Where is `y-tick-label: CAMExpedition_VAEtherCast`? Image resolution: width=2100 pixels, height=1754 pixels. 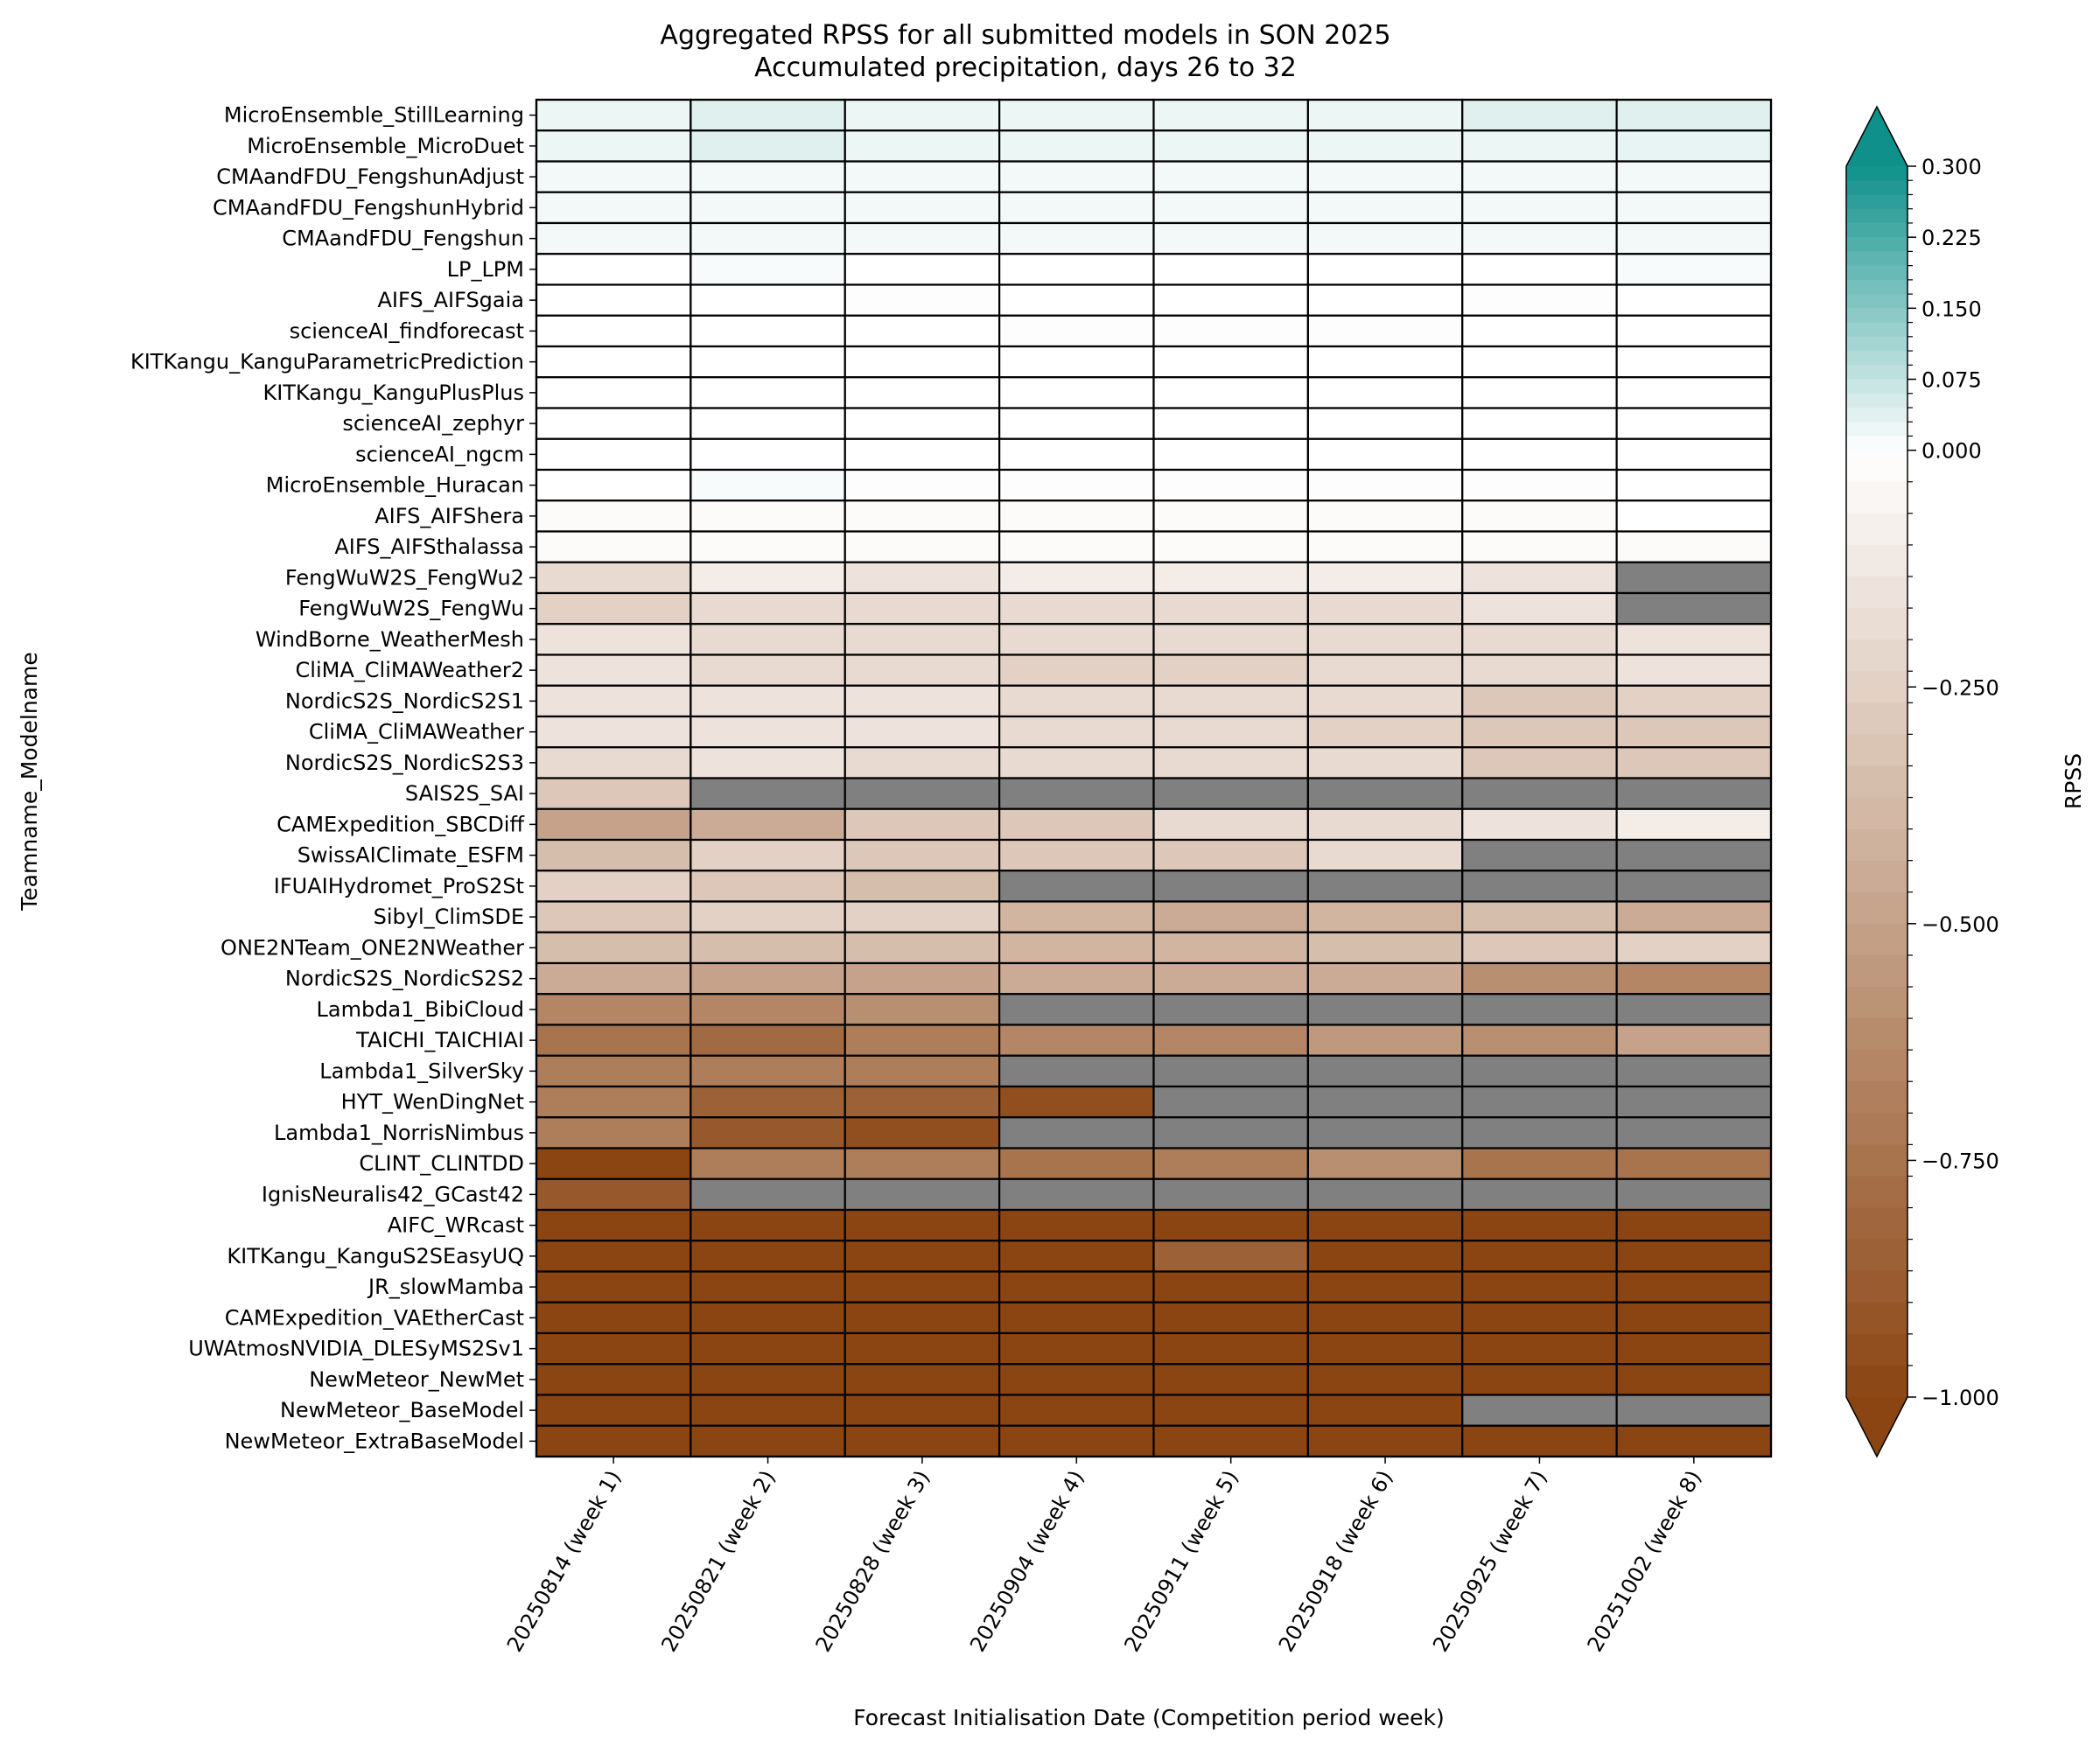
y-tick-label: CAMExpedition_VAEtherCast is located at coordinates (374, 1317).